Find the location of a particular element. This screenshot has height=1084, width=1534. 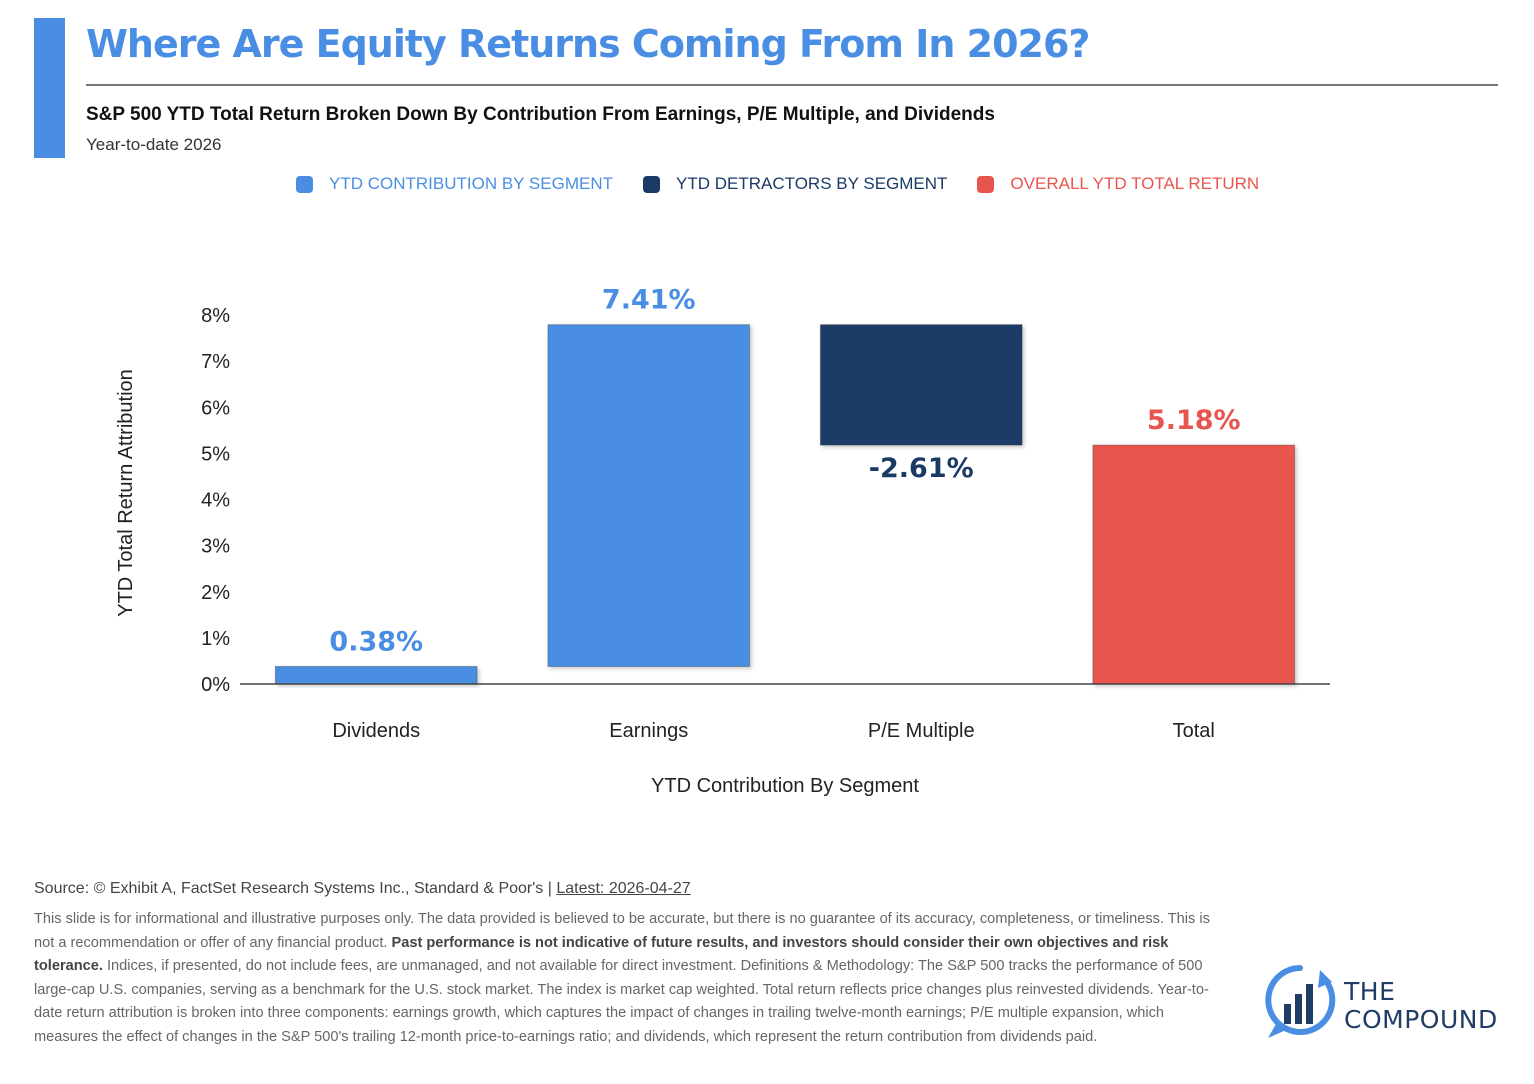

logo-wordmark: THE COMPOUND is located at coordinates (1421, 1006).